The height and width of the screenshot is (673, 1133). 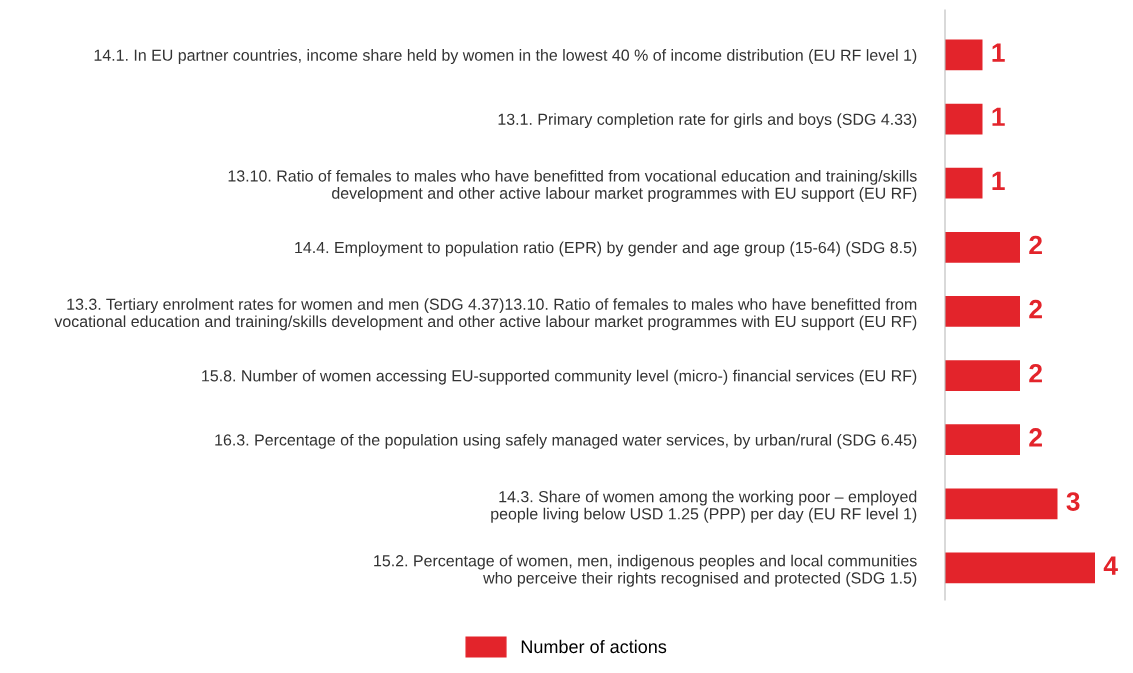 What do you see at coordinates (505, 56) in the screenshot?
I see `y-tick-label: 14.1. In EU partner countries, income share held by women in the lowest 40 % of income distribution (EU RF level 1)` at bounding box center [505, 56].